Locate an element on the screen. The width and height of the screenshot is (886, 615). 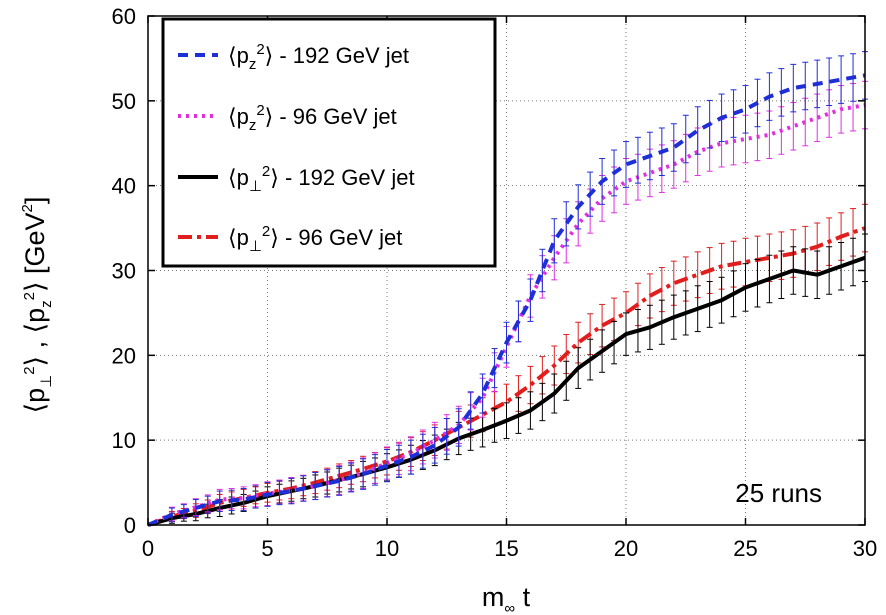
y-tick-label: 30 is located at coordinates (124, 271).